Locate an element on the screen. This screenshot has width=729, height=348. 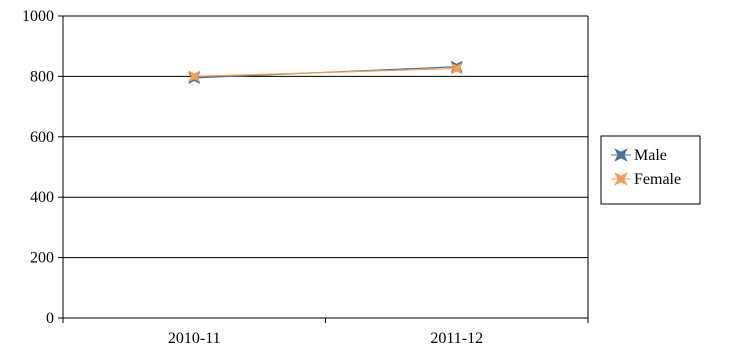
y-tick-label: 200 is located at coordinates (42, 258).